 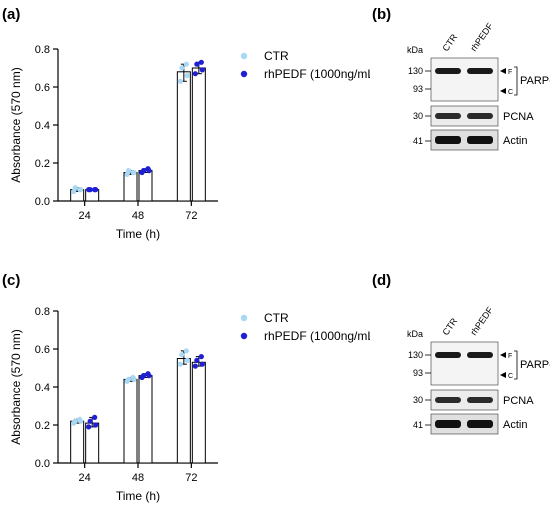 I want to click on marker-label: 130, so click(x=415, y=355).